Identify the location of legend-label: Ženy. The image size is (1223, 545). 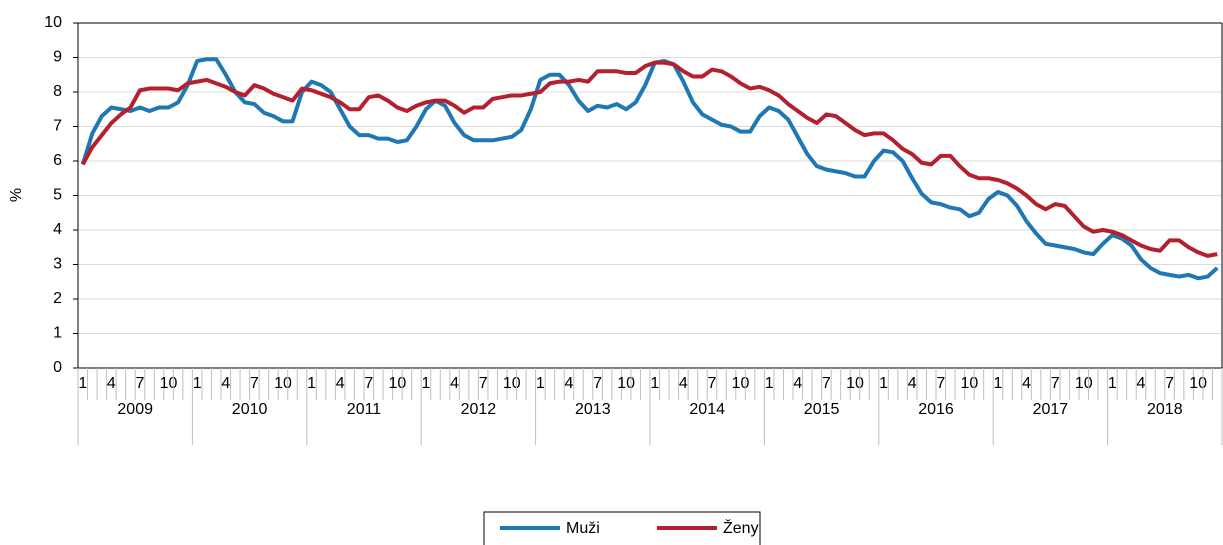
(741, 527).